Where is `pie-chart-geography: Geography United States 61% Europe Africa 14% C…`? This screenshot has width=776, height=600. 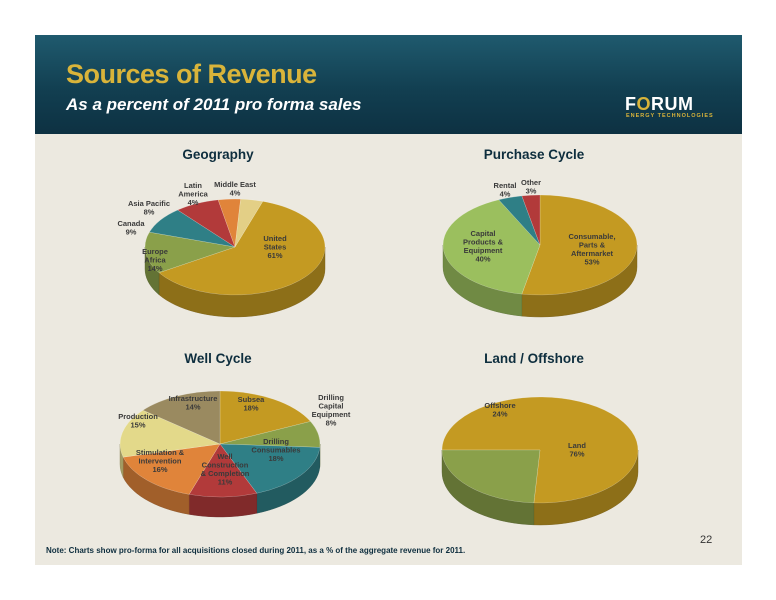
pie-chart-geography: Geography United States 61% Europe Africa 14% C… is located at coordinates (221, 232).